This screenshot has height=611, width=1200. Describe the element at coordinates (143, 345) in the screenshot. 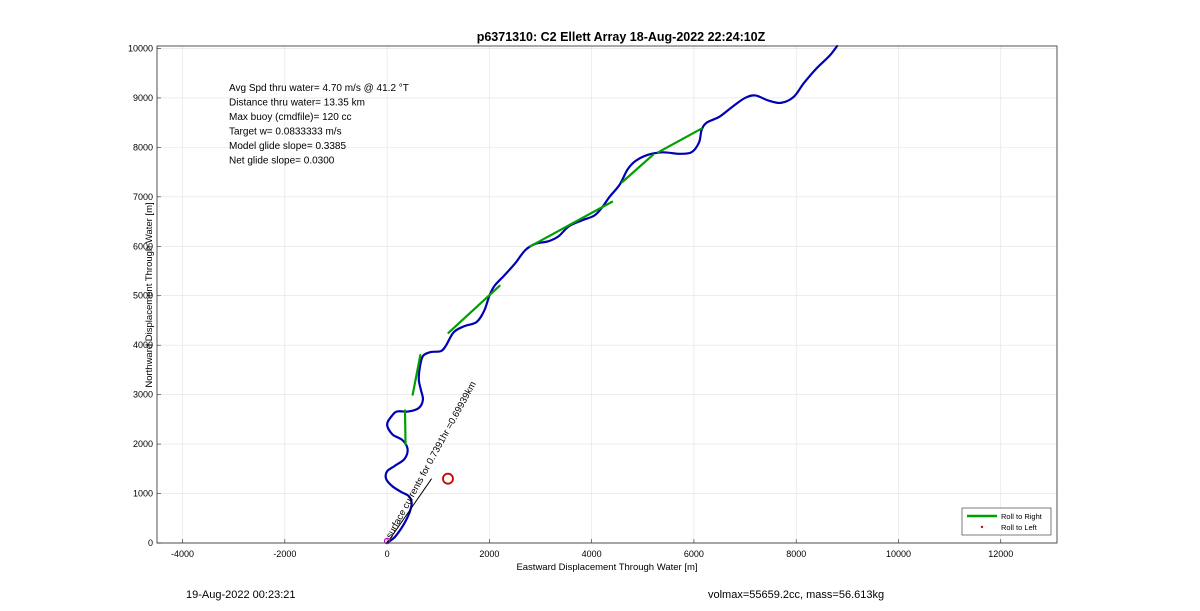

I see `y-tick-label: 4000` at that location.